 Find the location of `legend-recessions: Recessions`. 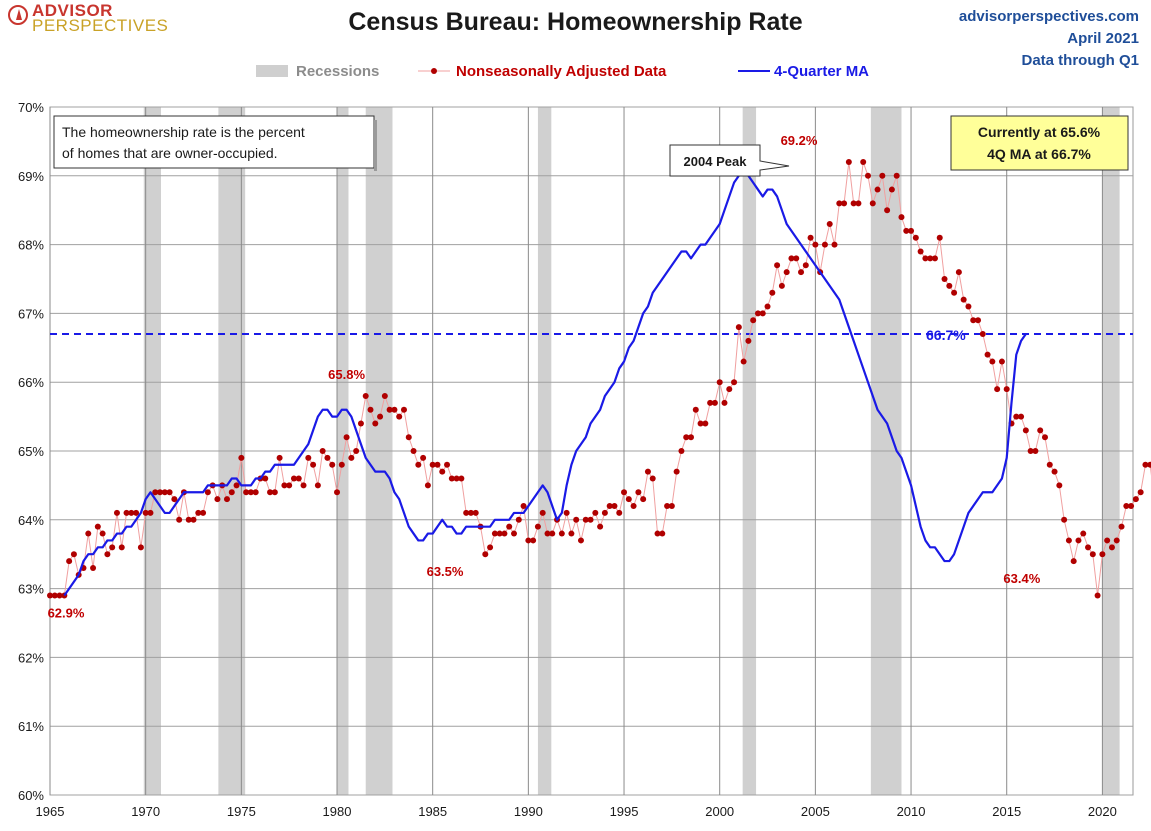

legend-recessions: Recessions is located at coordinates (317, 71).